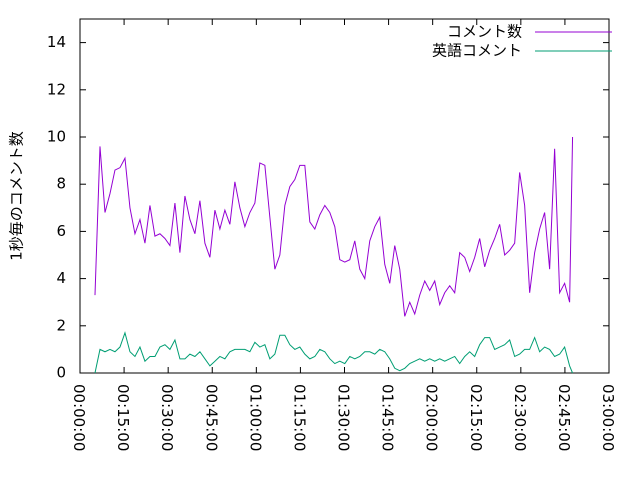  Describe the element at coordinates (61, 278) in the screenshot. I see `y-tick-label: 4` at that location.